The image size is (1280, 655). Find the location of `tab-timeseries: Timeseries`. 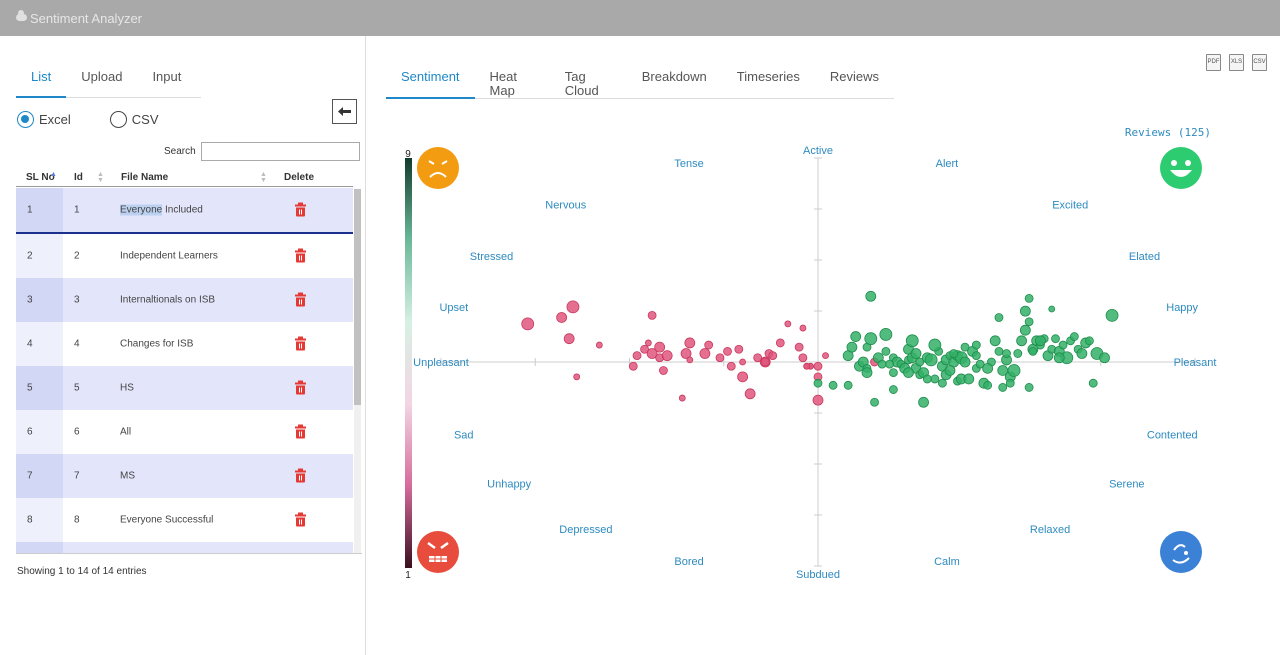

tab-timeseries: Timeseries is located at coordinates (768, 76).